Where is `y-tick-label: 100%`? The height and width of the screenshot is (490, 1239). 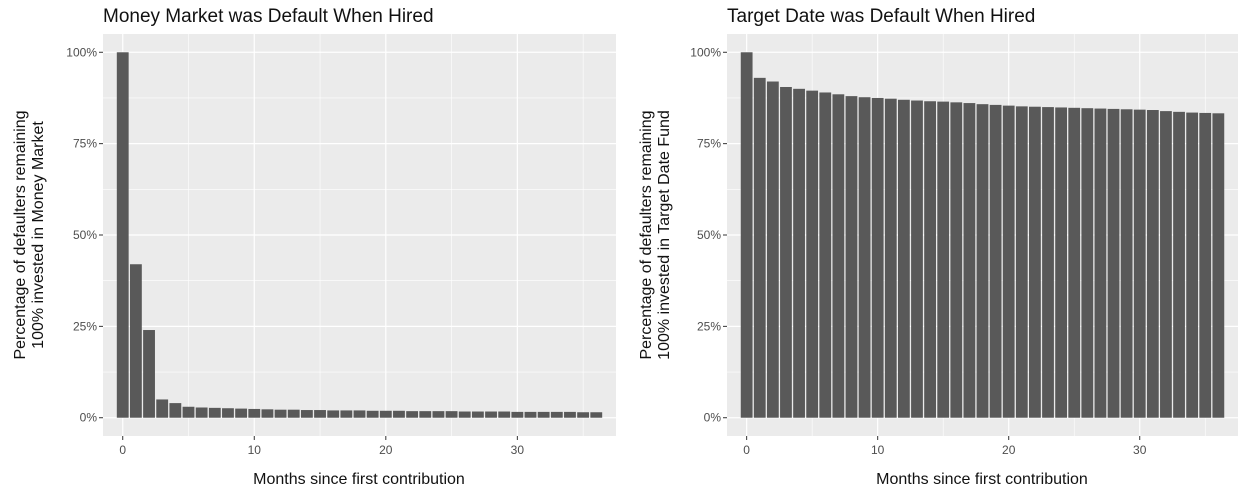 y-tick-label: 100% is located at coordinates (705, 52).